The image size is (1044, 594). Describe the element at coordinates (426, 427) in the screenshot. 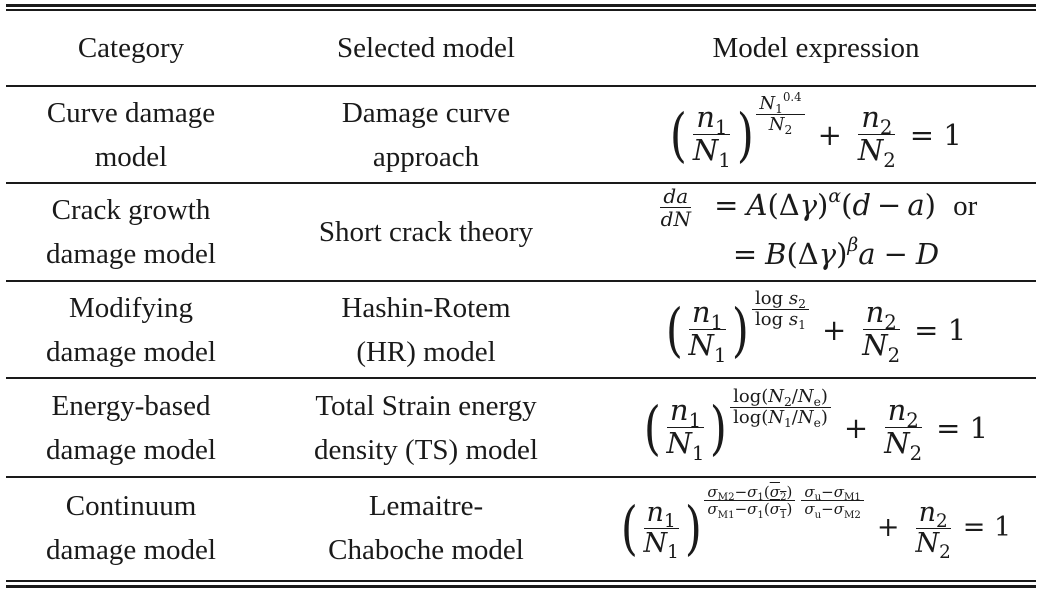

I see `row4-model: Total Strain energy density (TS) model` at that location.